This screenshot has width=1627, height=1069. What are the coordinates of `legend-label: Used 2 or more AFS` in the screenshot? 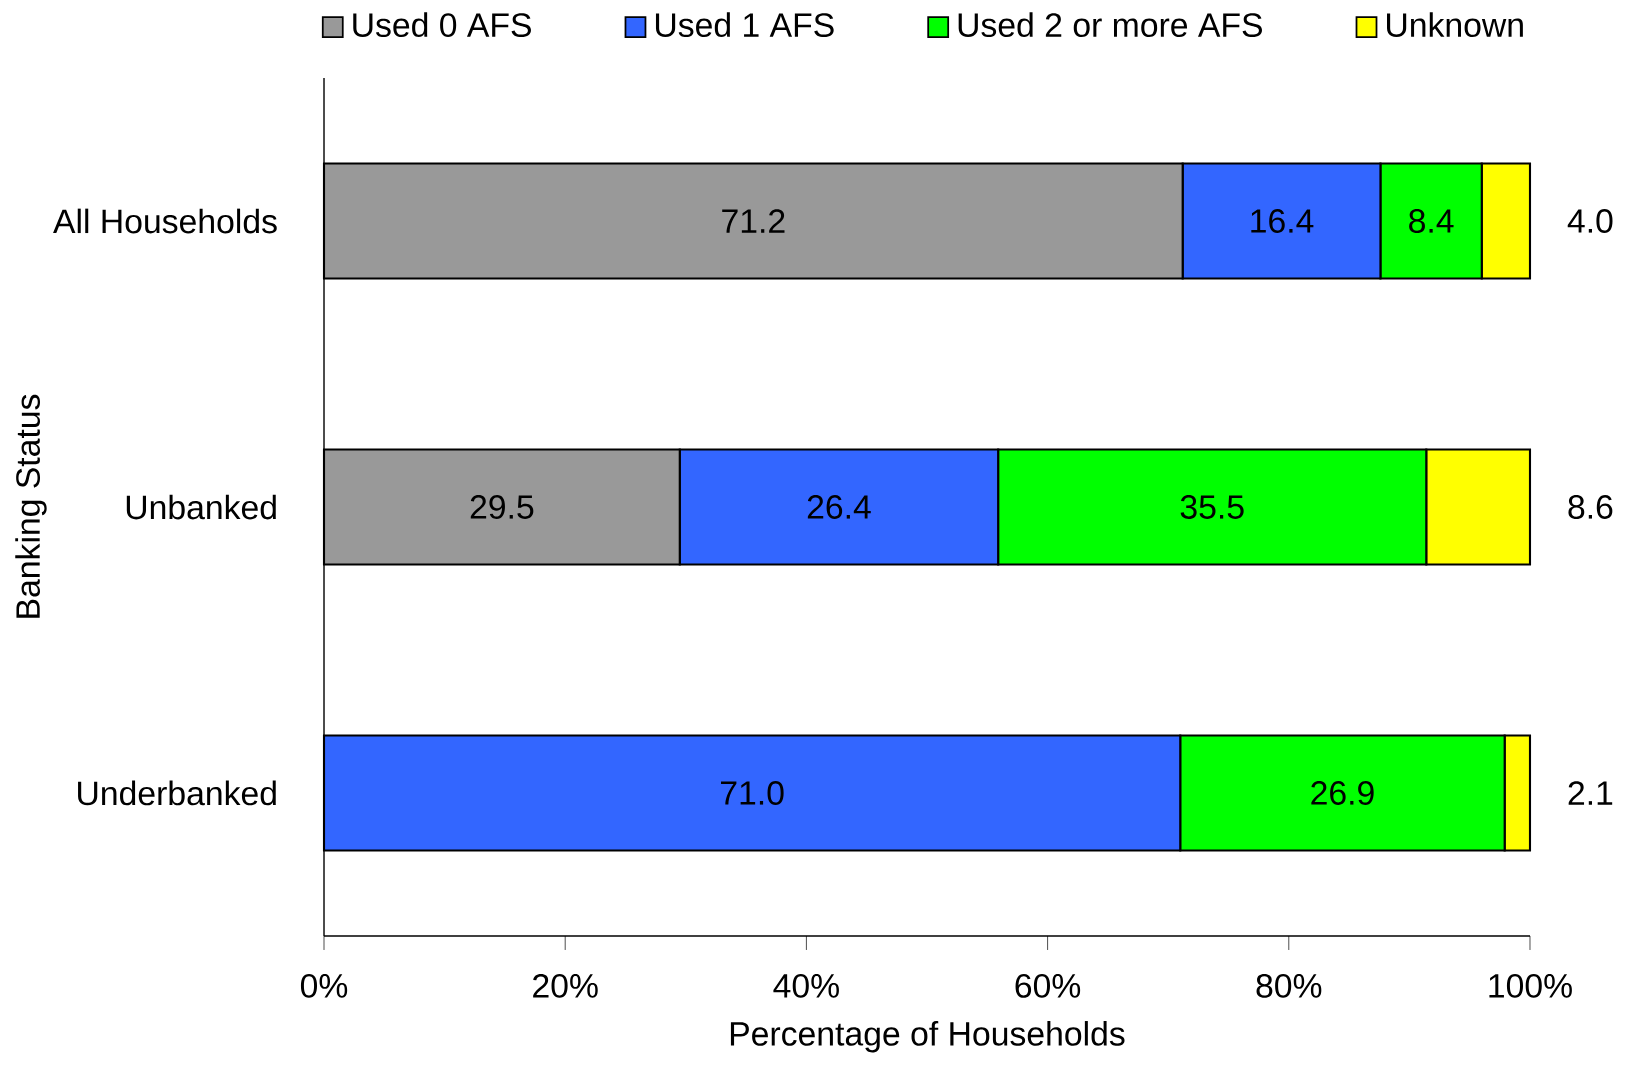 It's located at (1110, 25).